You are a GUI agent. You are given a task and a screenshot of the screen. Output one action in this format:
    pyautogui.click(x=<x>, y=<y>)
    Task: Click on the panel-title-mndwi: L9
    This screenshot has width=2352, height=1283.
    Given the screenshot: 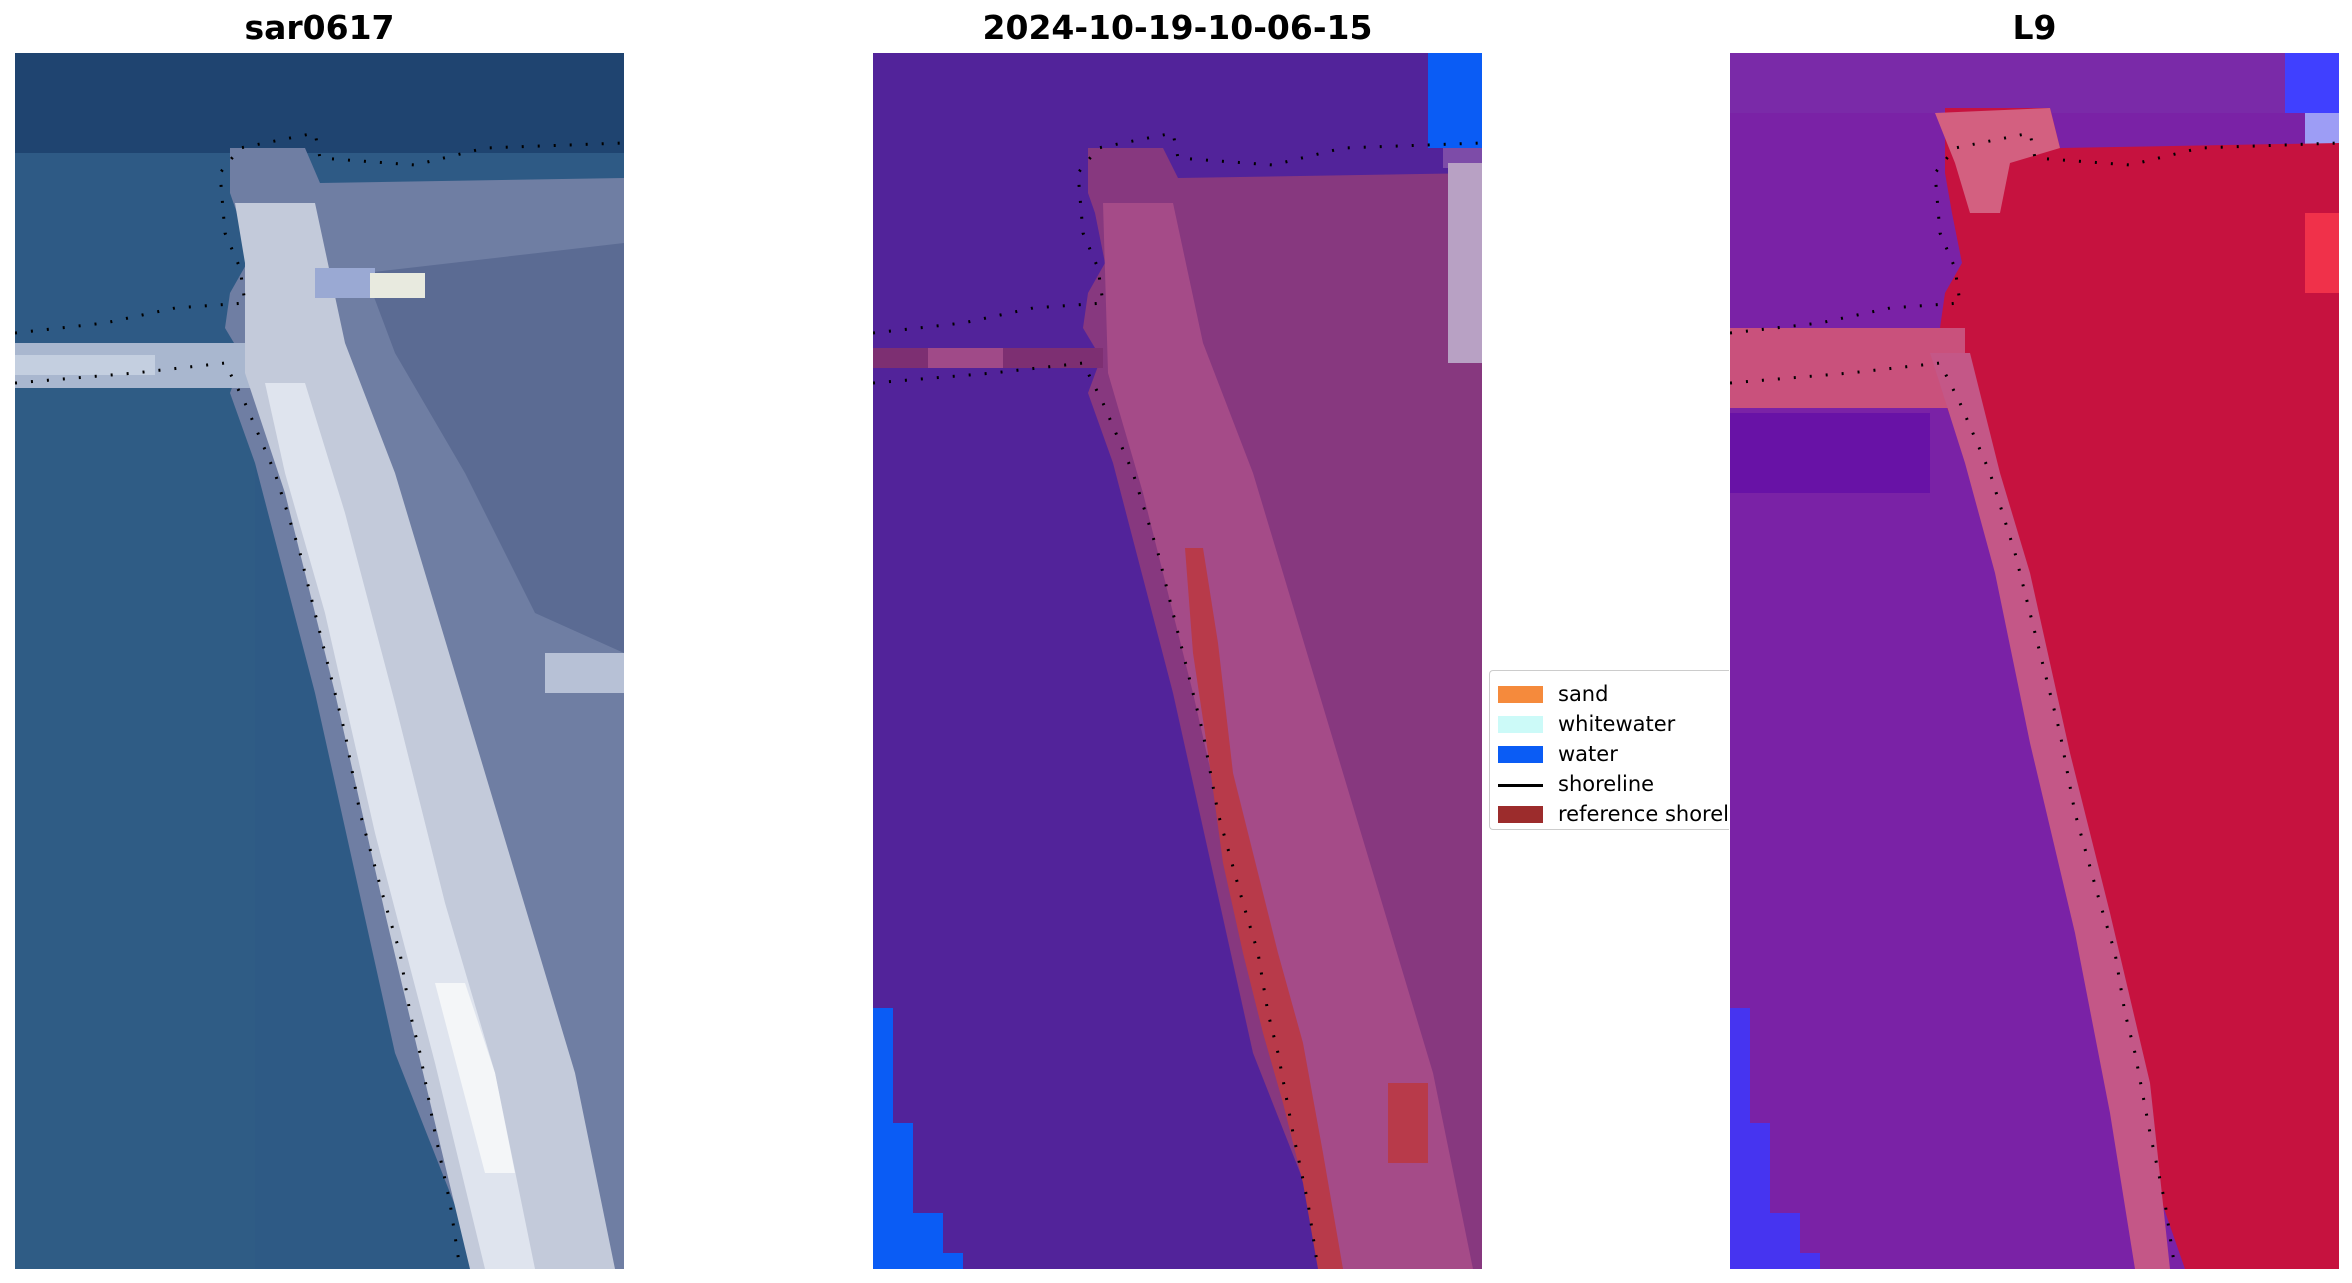 What is the action you would take?
    pyautogui.click(x=2034, y=27)
    